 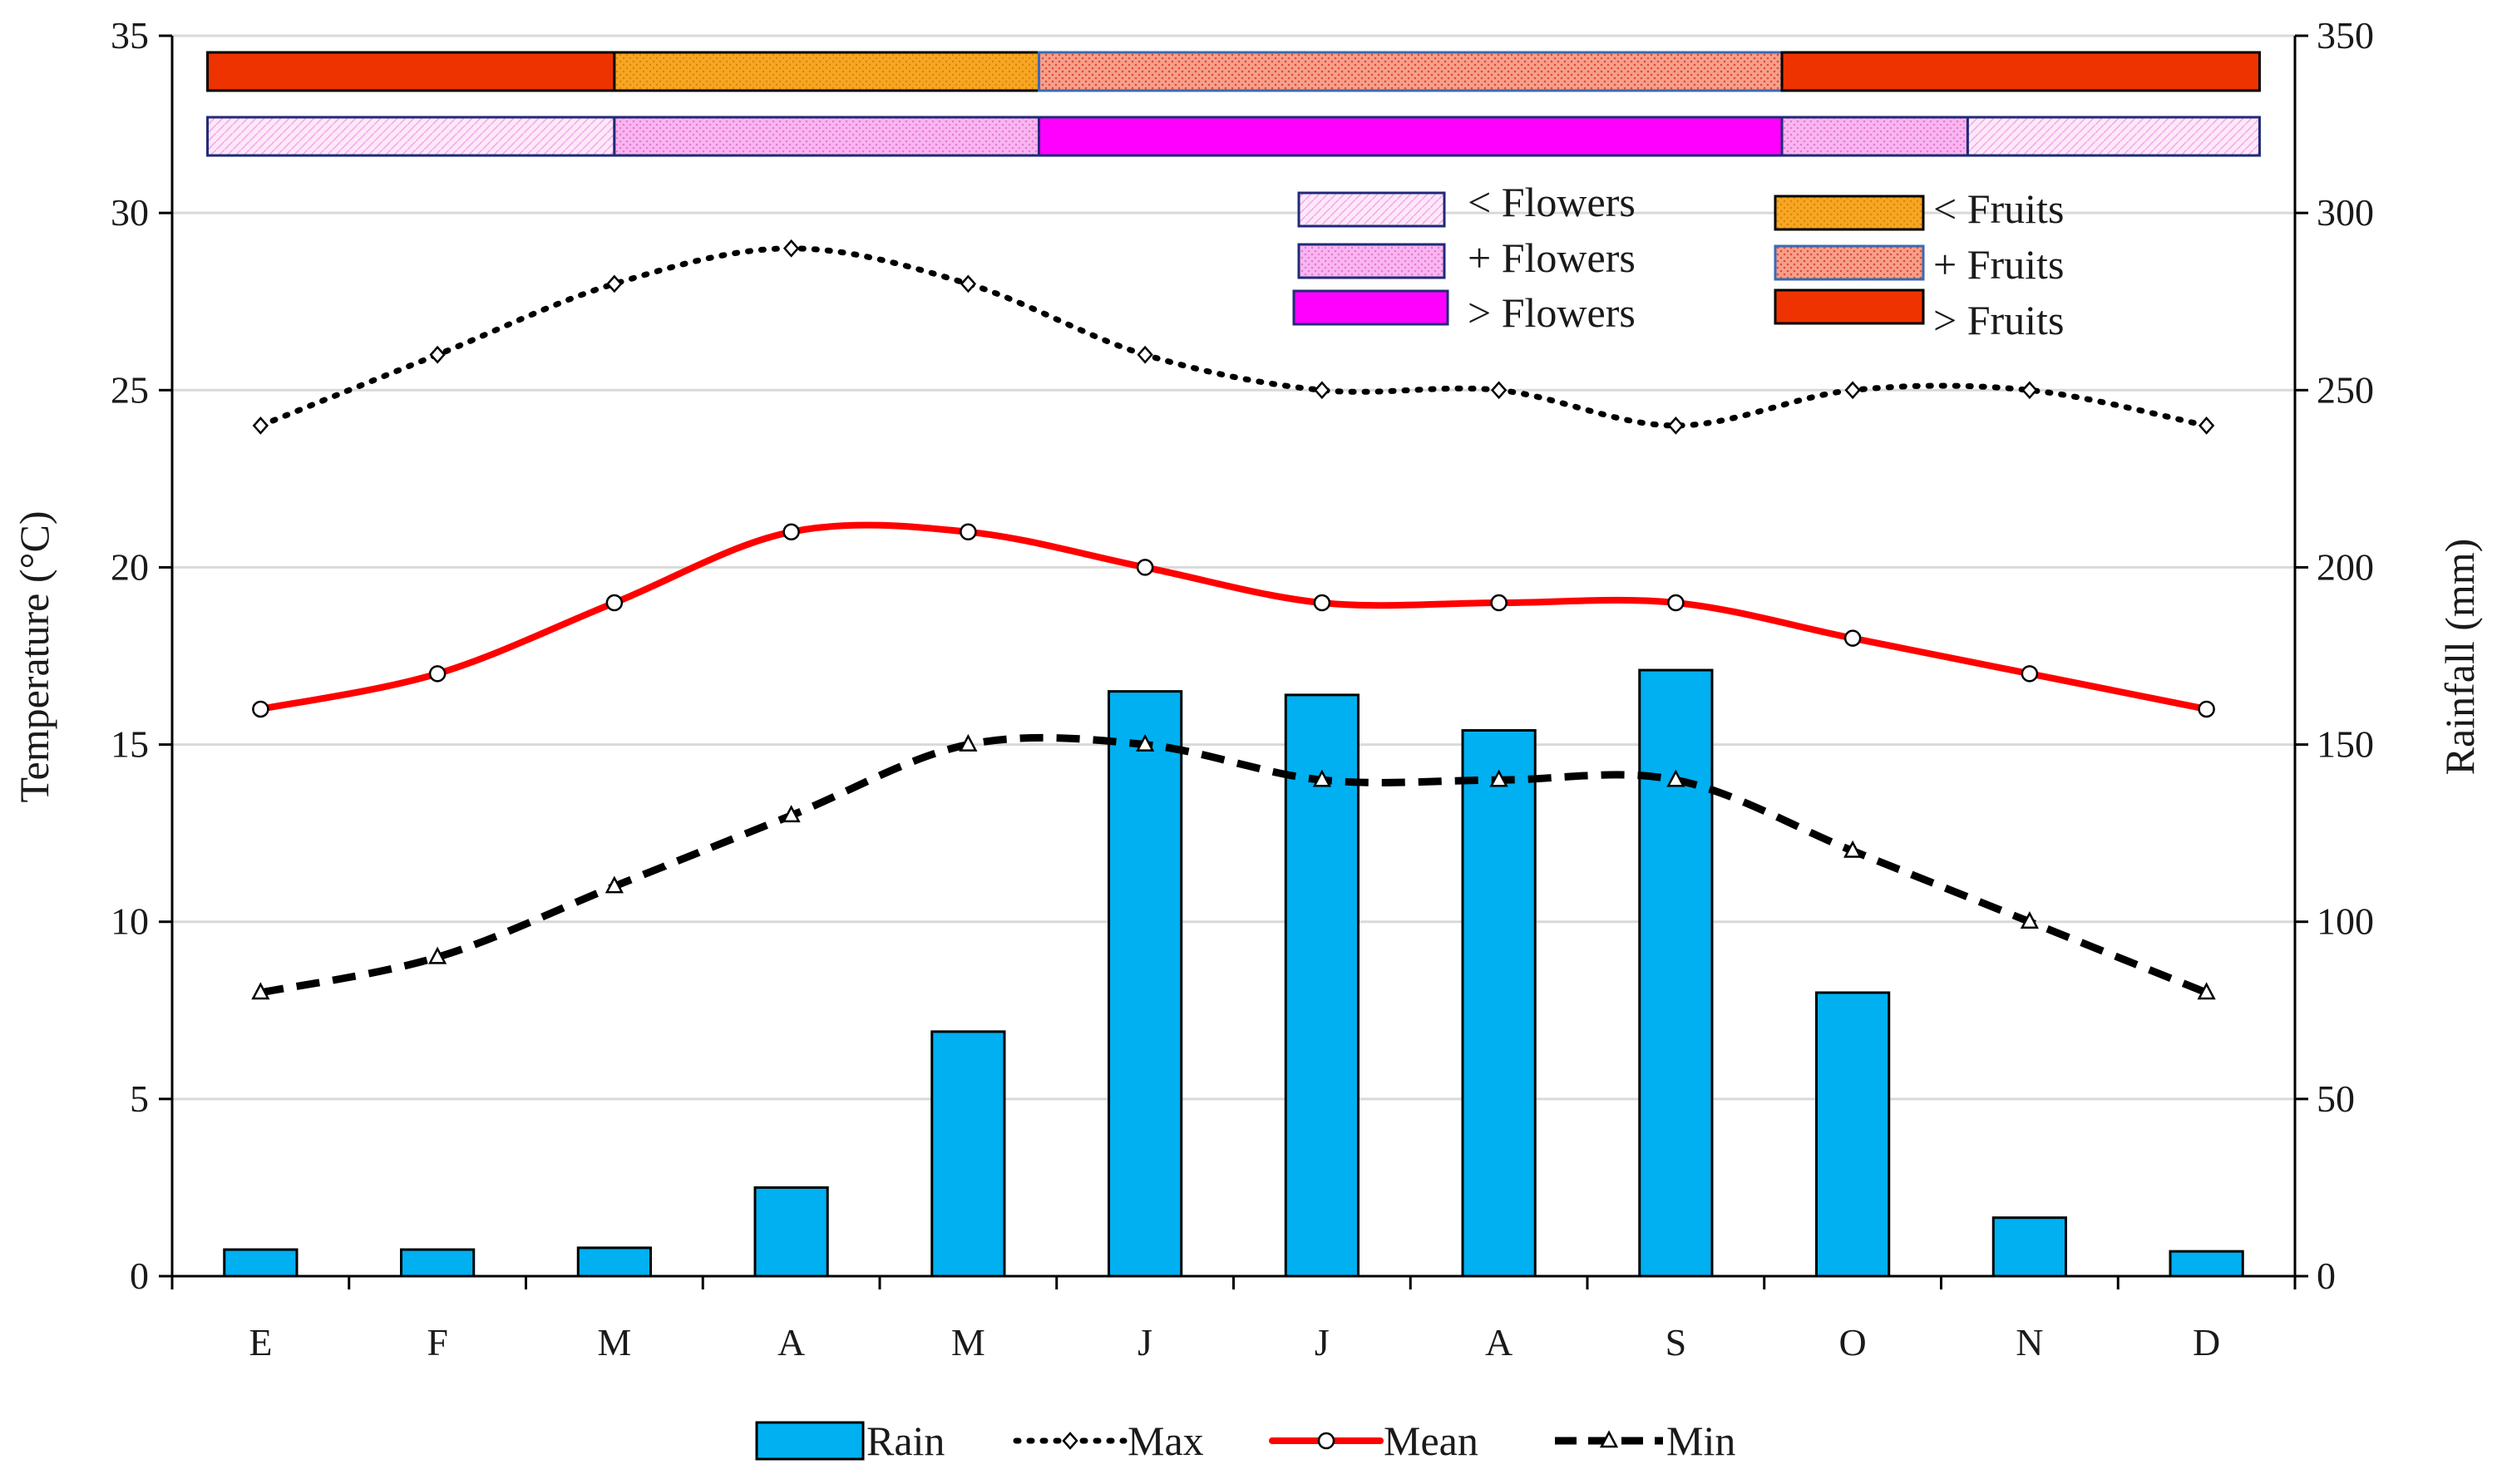 What do you see at coordinates (139, 1098) in the screenshot?
I see `y-left-tick-label: 5` at bounding box center [139, 1098].